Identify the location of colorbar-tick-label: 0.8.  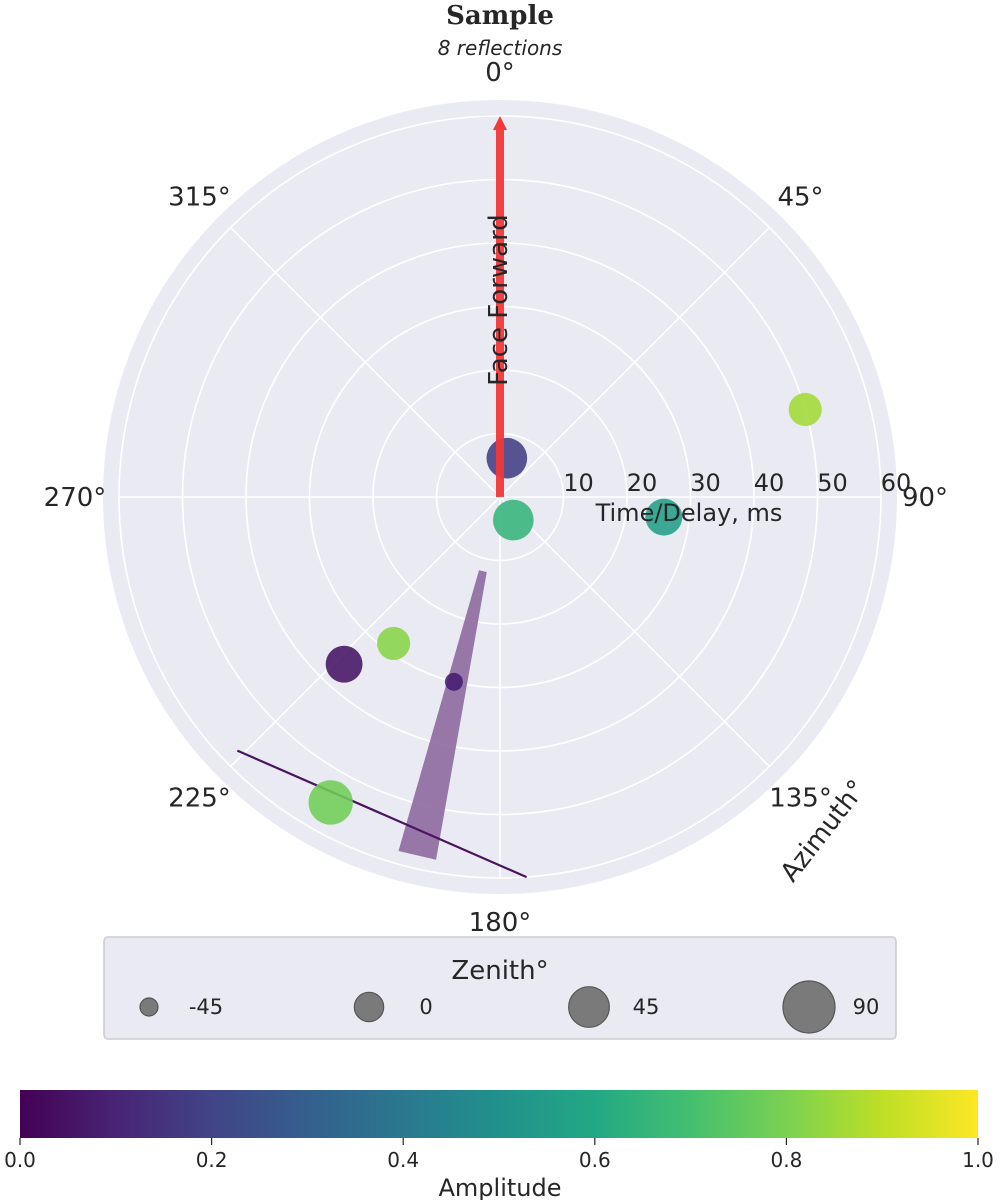
(786, 1160).